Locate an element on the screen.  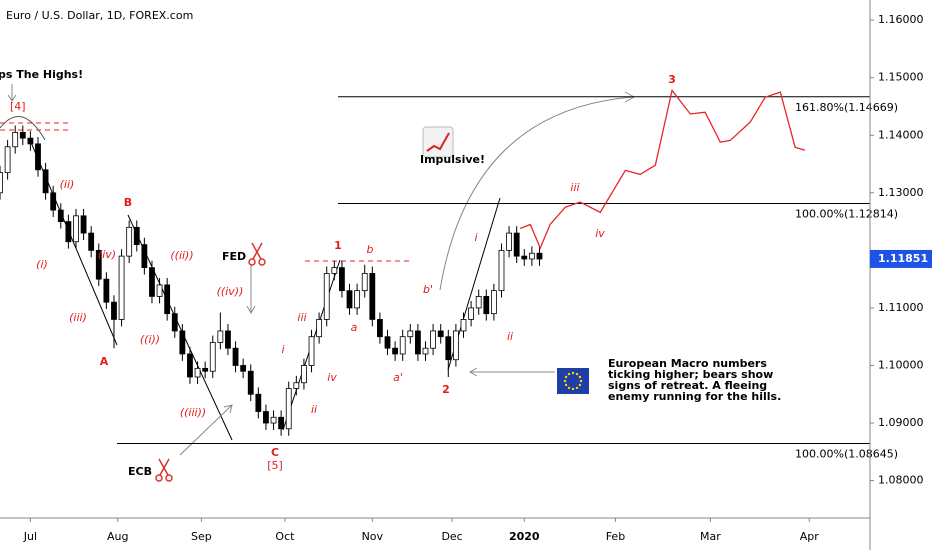
x-tick-label: Feb is located at coordinates (615, 536).